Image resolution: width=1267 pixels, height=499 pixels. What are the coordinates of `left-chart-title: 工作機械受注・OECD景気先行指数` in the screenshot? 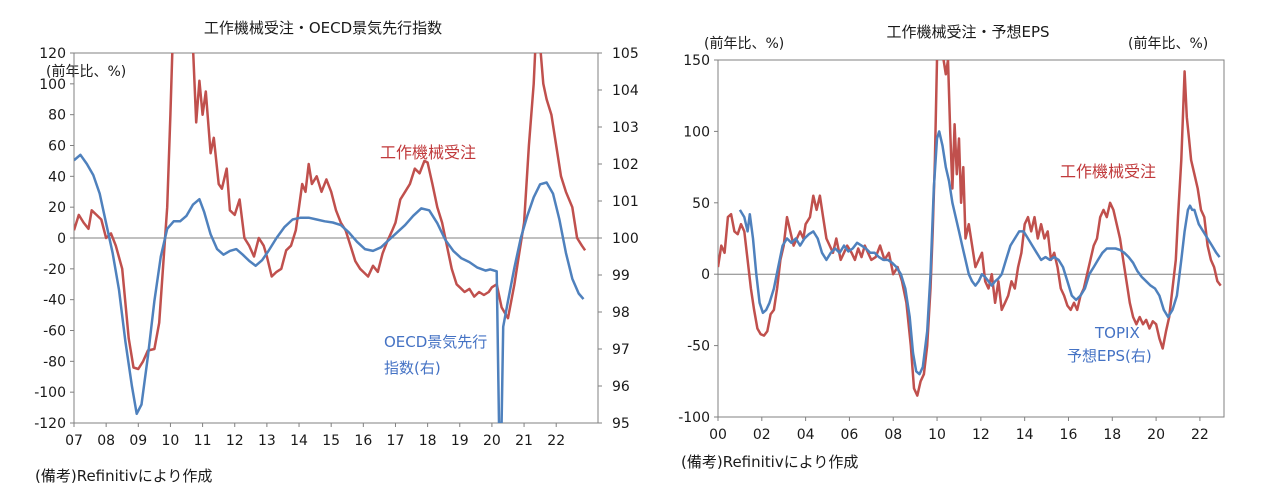 It's located at (323, 28).